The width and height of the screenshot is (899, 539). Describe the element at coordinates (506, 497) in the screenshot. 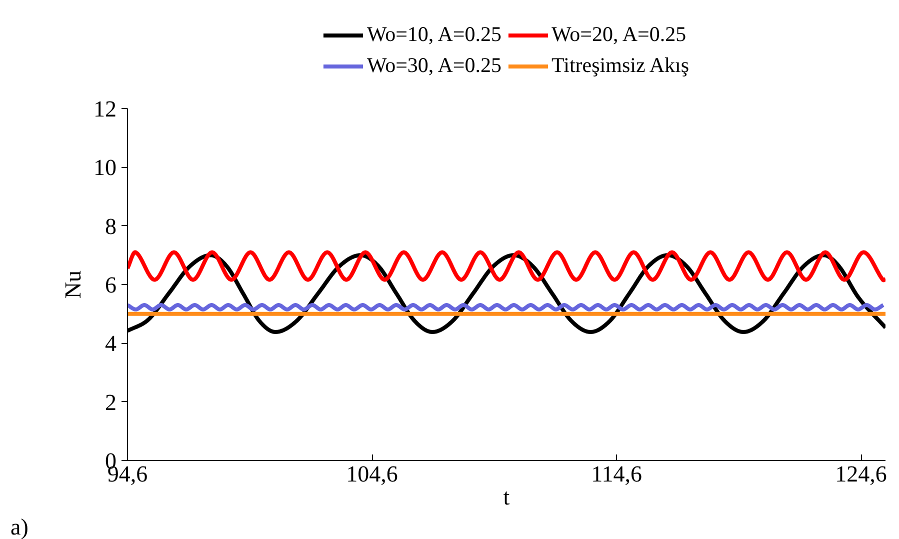

I see `x-axis-title: t` at that location.